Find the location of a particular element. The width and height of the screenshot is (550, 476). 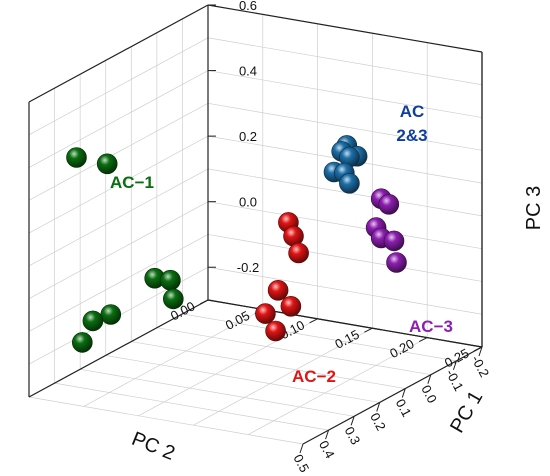

pc3-tick-label: -0.2 is located at coordinates (248, 267).